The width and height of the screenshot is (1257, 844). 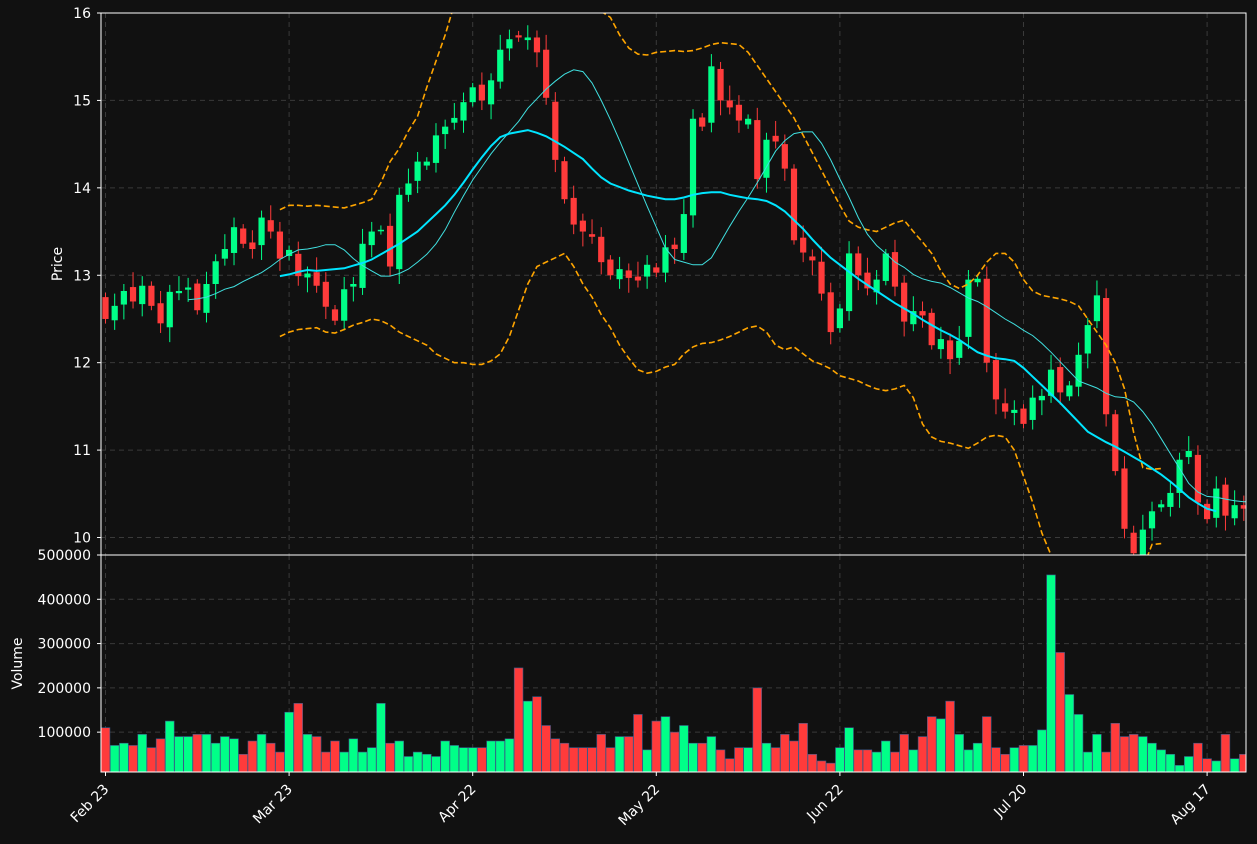 What do you see at coordinates (64, 645) in the screenshot?
I see `volume-ytick-label: 300000` at bounding box center [64, 645].